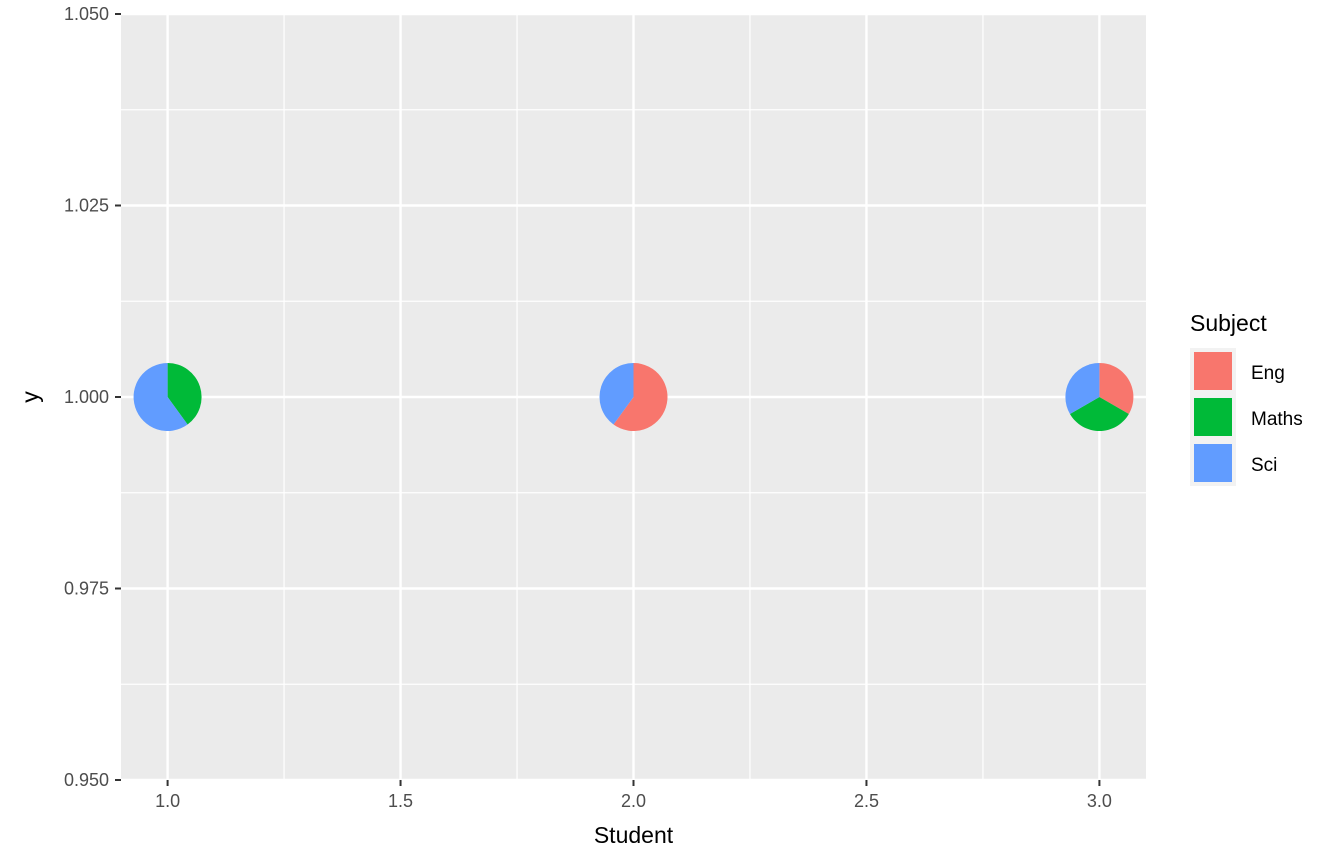 The width and height of the screenshot is (1344, 865). Describe the element at coordinates (1277, 419) in the screenshot. I see `legend-label-maths: Maths` at that location.